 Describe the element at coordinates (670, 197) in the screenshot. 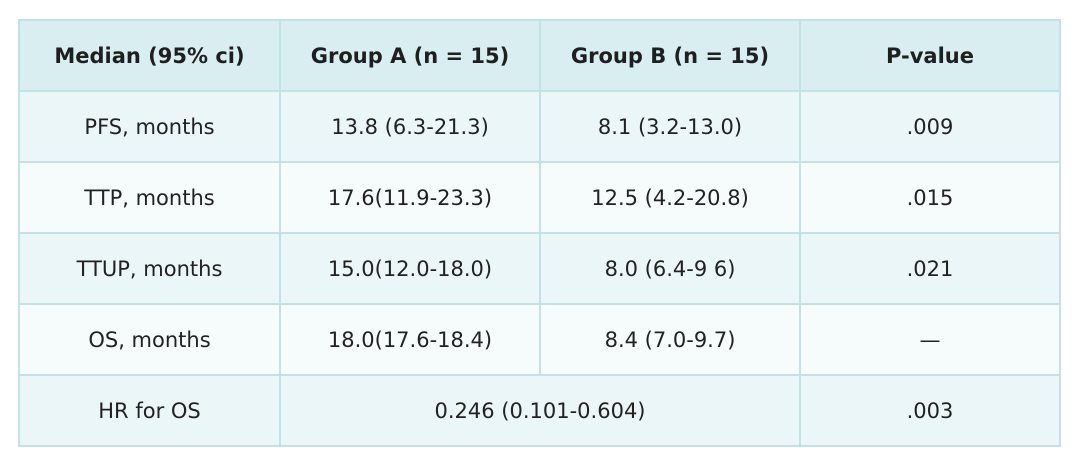

I see `group-b-value: 12.5 (4.2-20.8)` at that location.